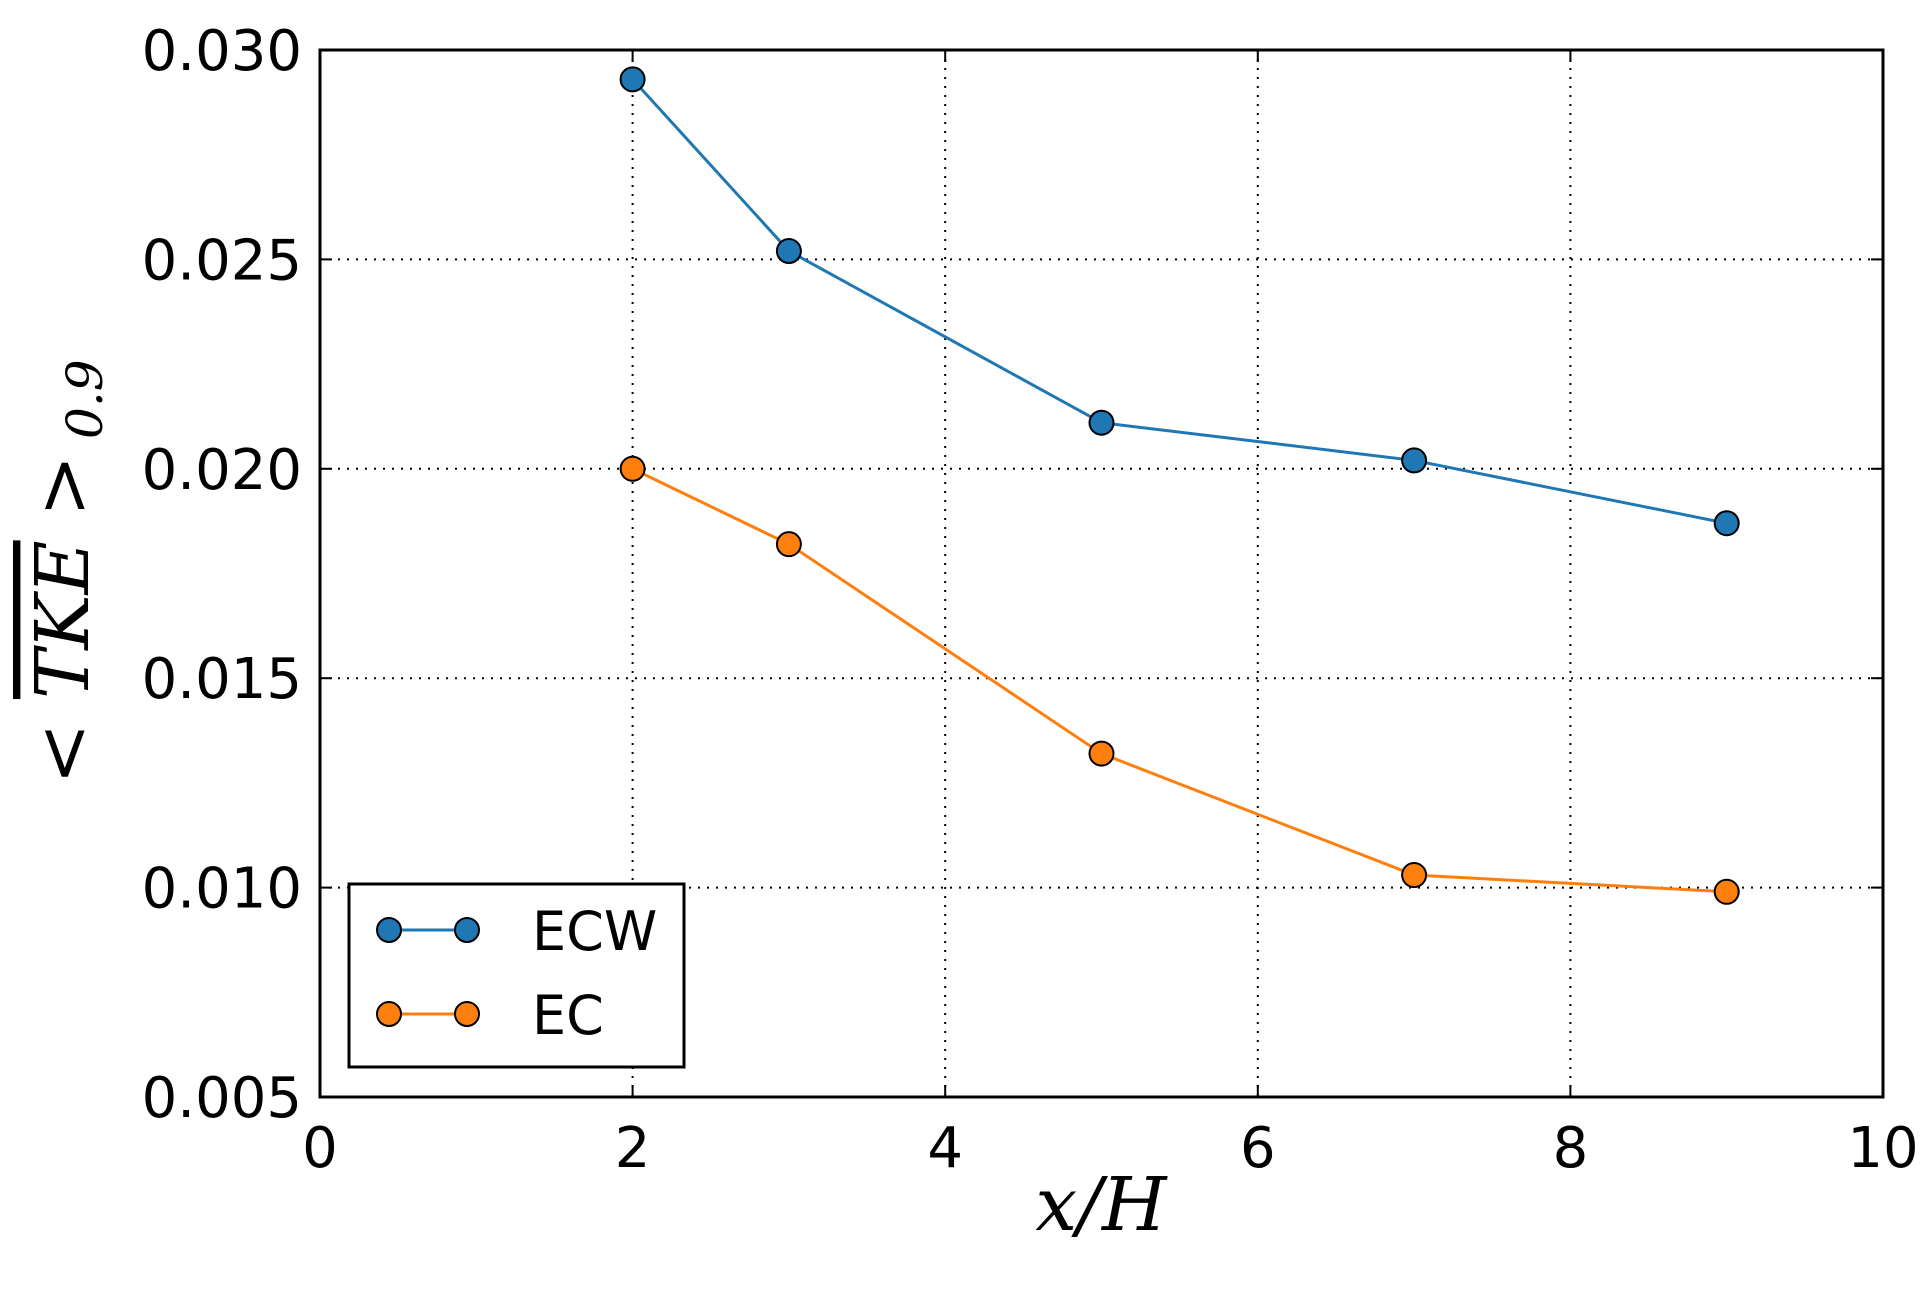  What do you see at coordinates (222, 1098) in the screenshot?
I see `y-tick-label: 0.005` at bounding box center [222, 1098].